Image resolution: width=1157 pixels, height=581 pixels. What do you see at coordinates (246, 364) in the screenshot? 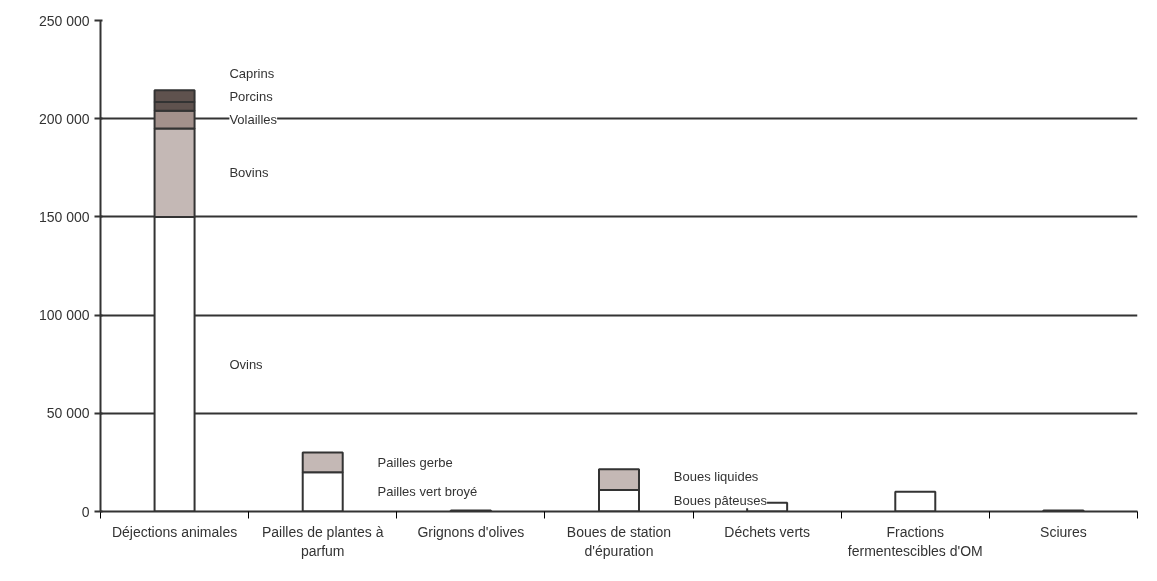
I see `text: Ovins` at bounding box center [246, 364].